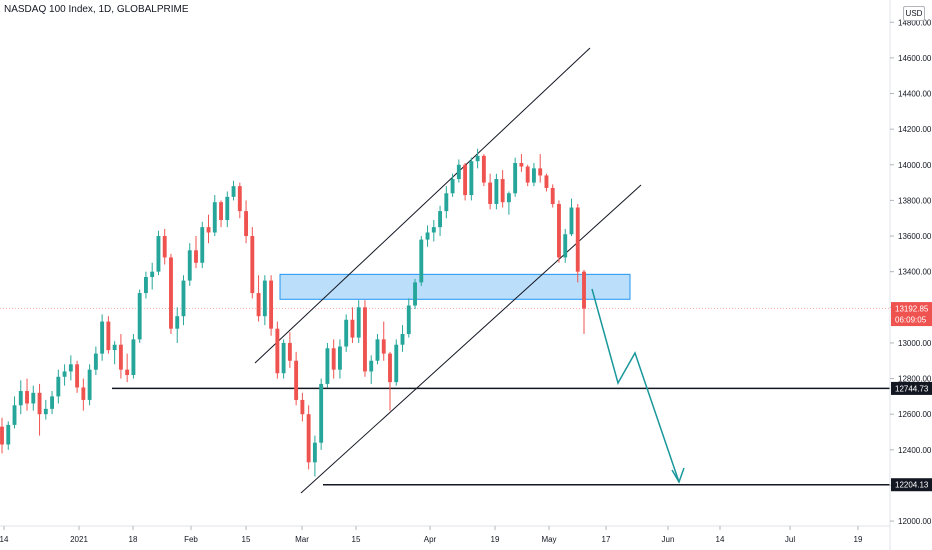  I want to click on last-price-tag-countdown: 06:09:05, so click(911, 320).